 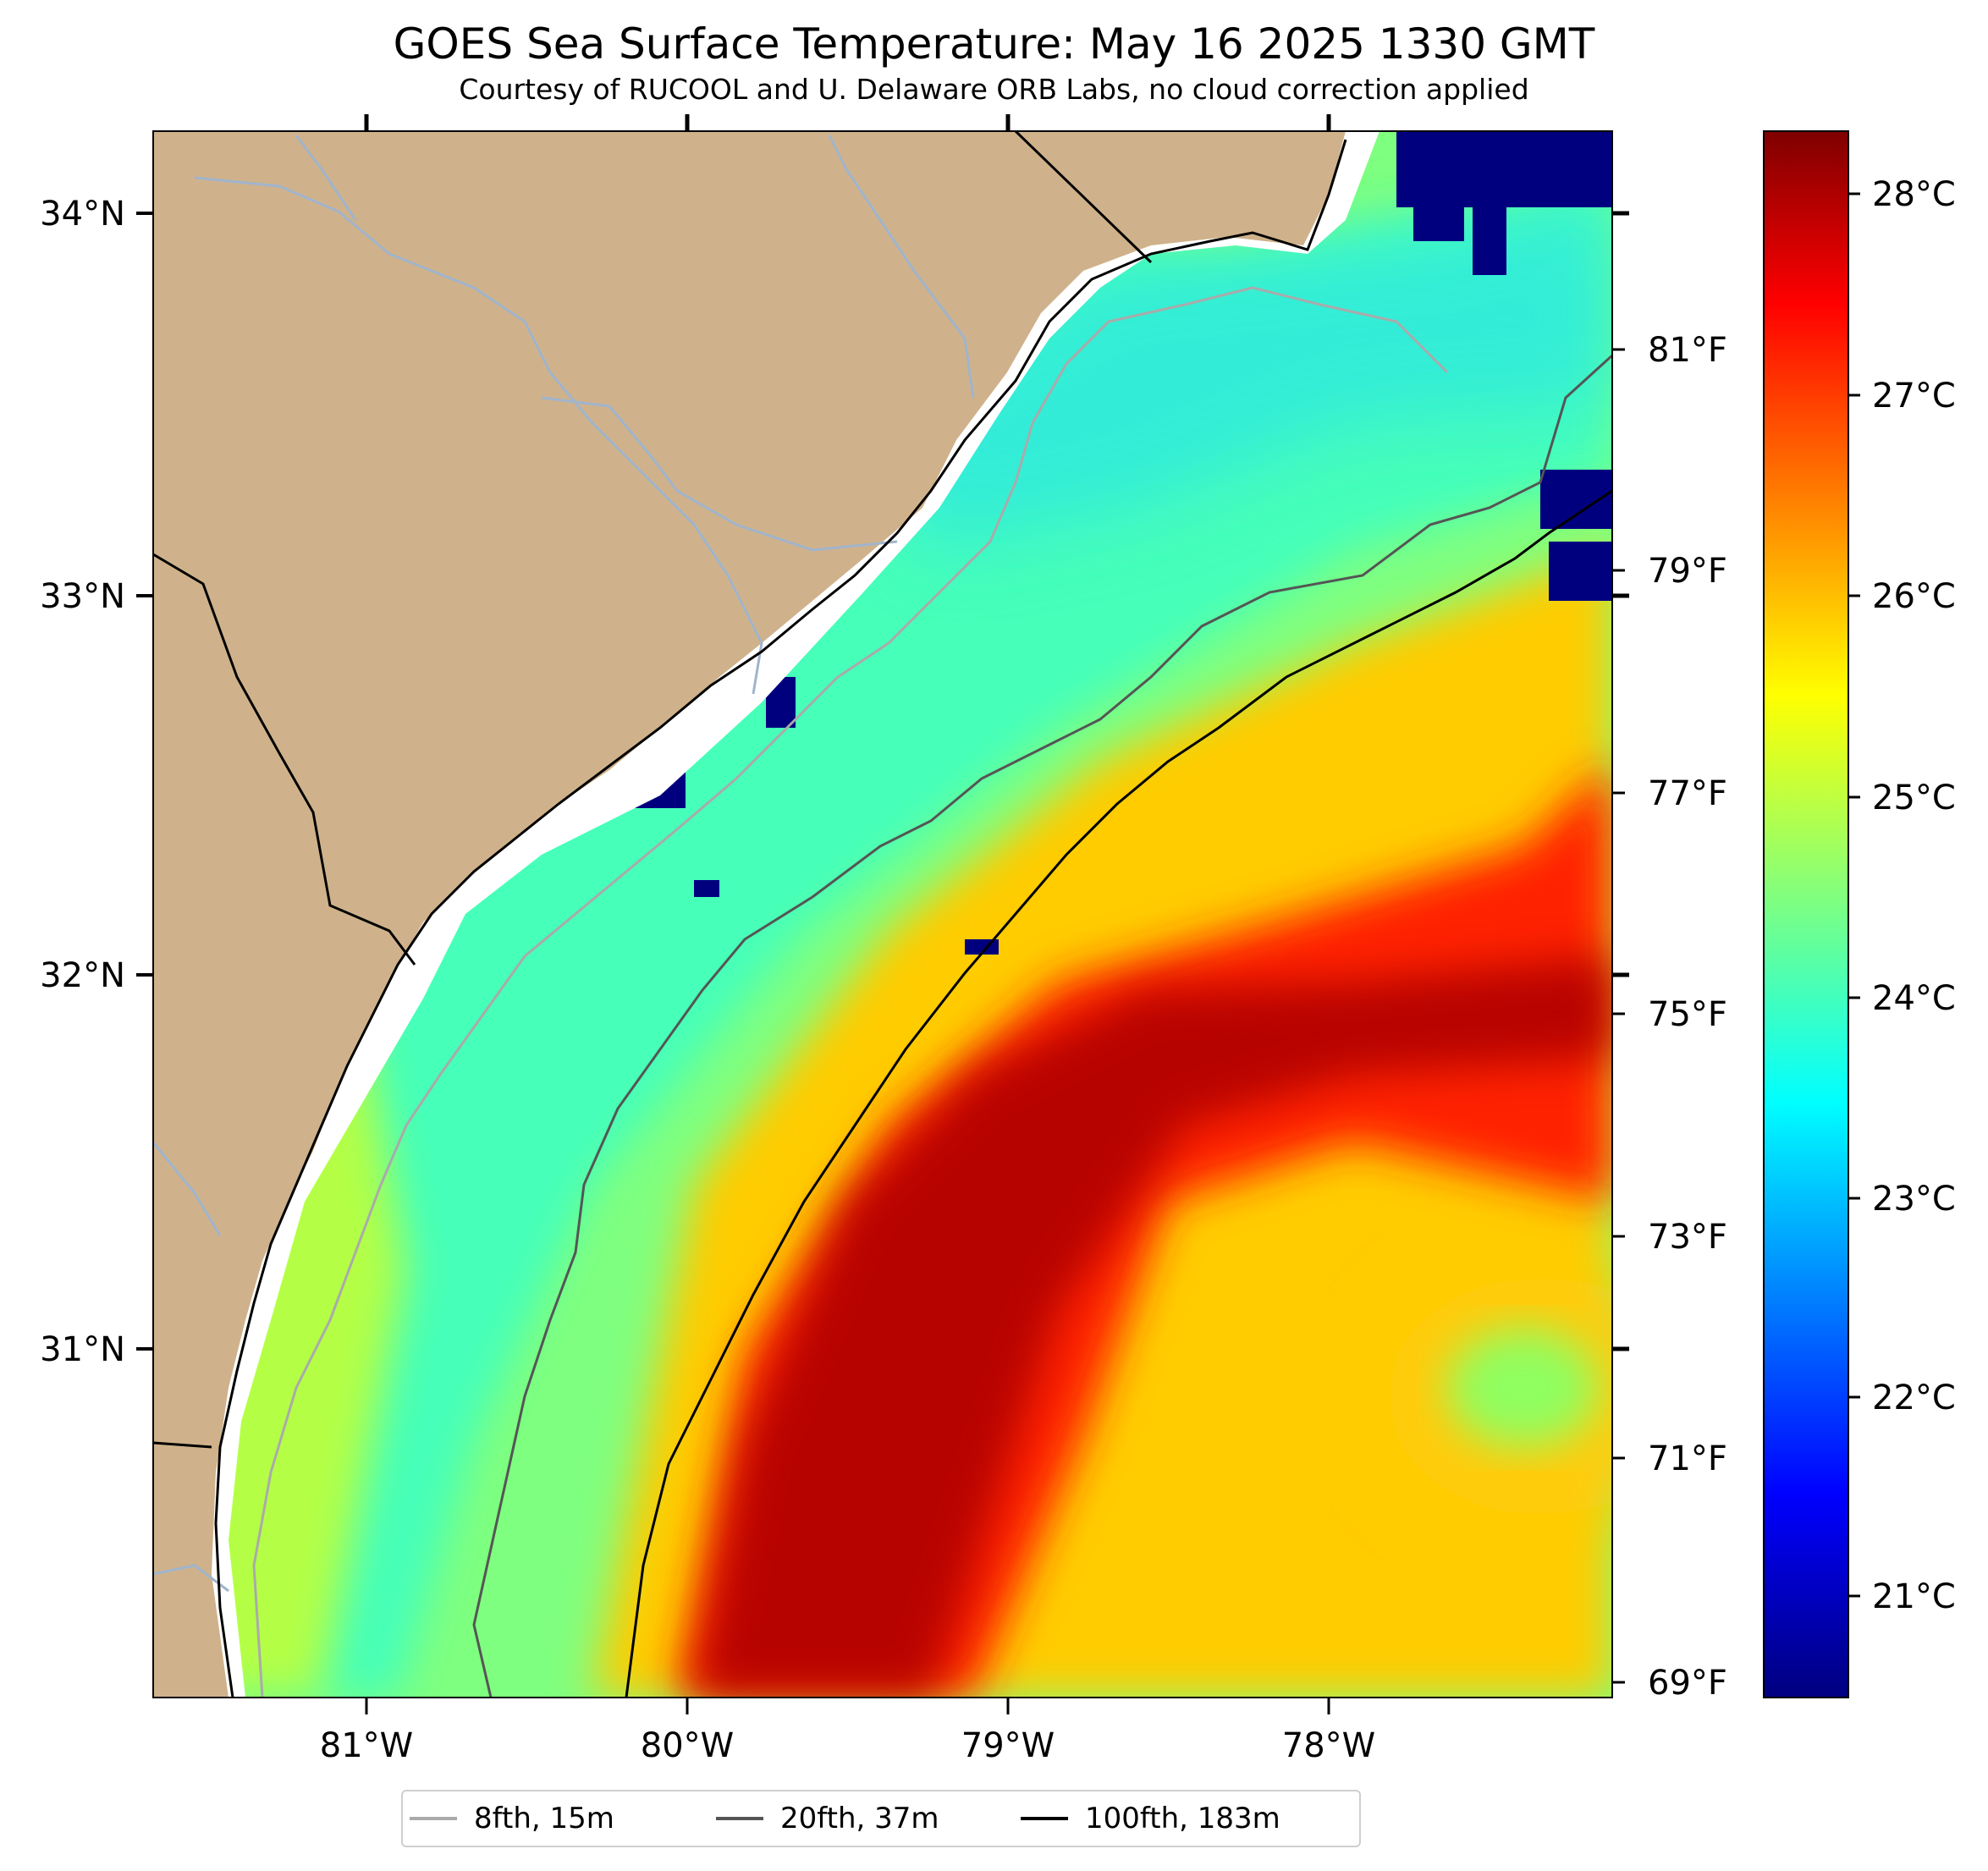 I want to click on legend-label-100fth: 100fth, 183m, so click(x=1182, y=1819).